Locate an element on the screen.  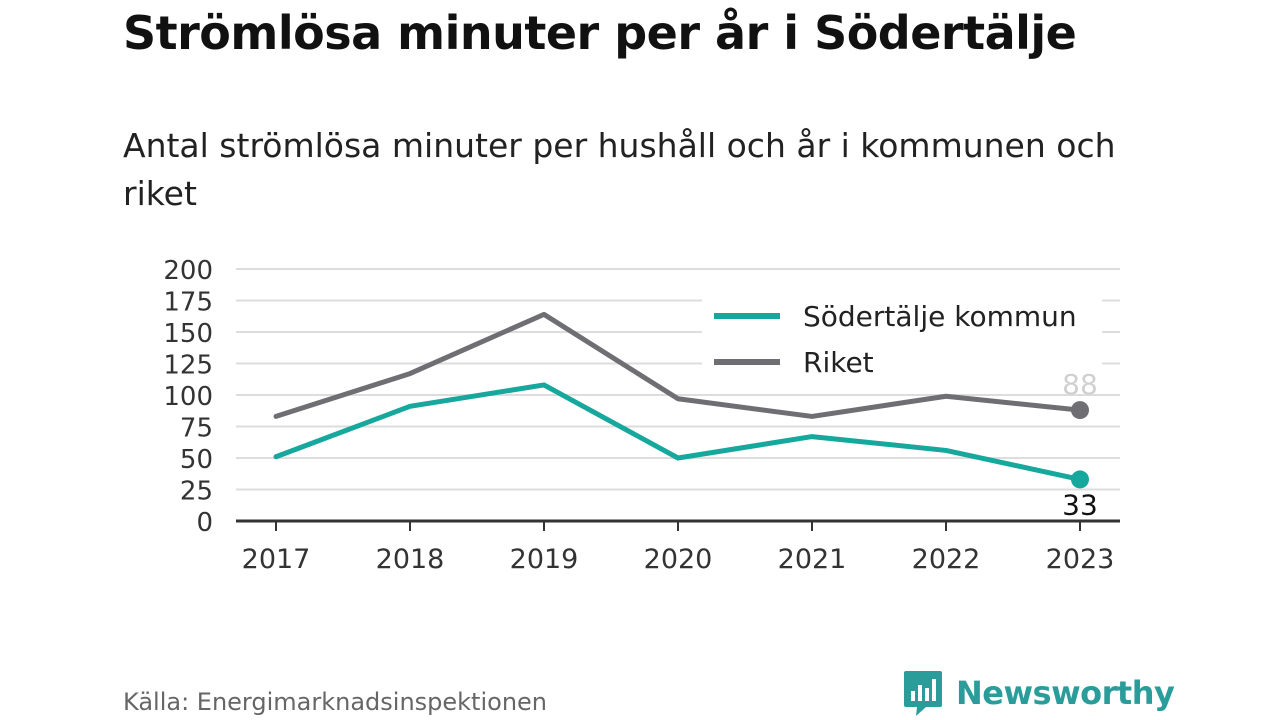
end-value-label-sodertalje: 33 is located at coordinates (1080, 504).